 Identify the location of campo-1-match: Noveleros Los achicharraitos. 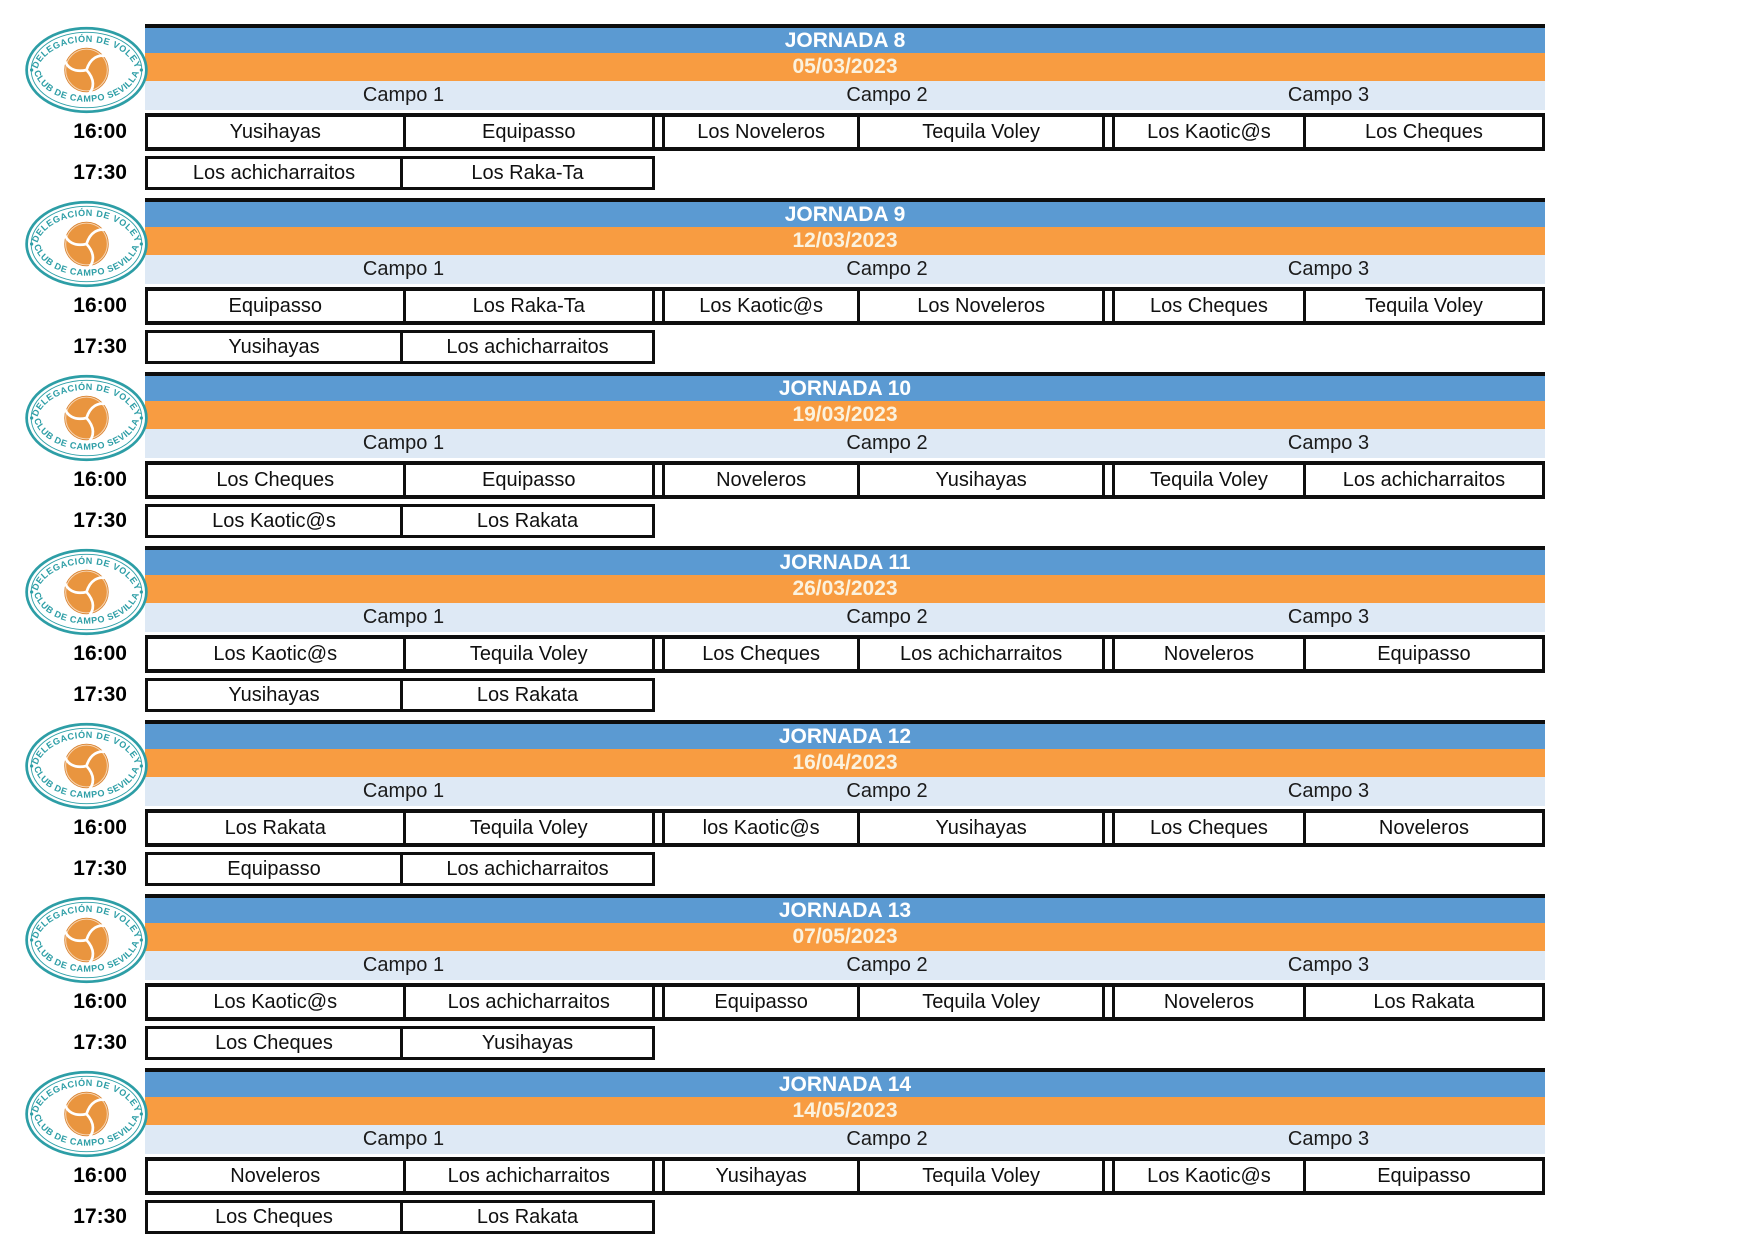
(400, 1176).